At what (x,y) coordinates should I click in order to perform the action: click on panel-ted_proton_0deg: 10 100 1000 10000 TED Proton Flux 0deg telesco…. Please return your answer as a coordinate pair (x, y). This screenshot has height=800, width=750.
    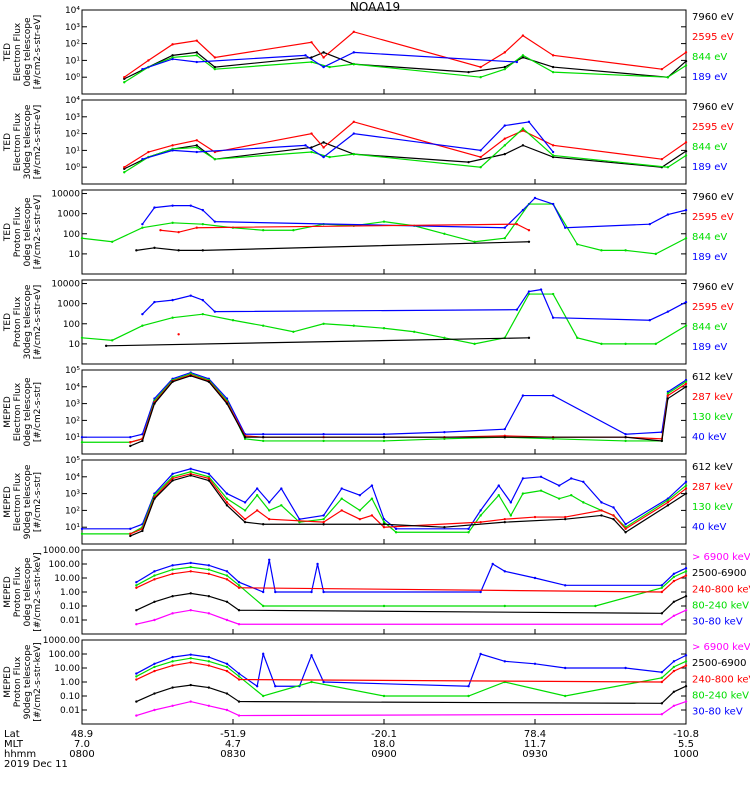
    Looking at the image, I should click on (368, 232).